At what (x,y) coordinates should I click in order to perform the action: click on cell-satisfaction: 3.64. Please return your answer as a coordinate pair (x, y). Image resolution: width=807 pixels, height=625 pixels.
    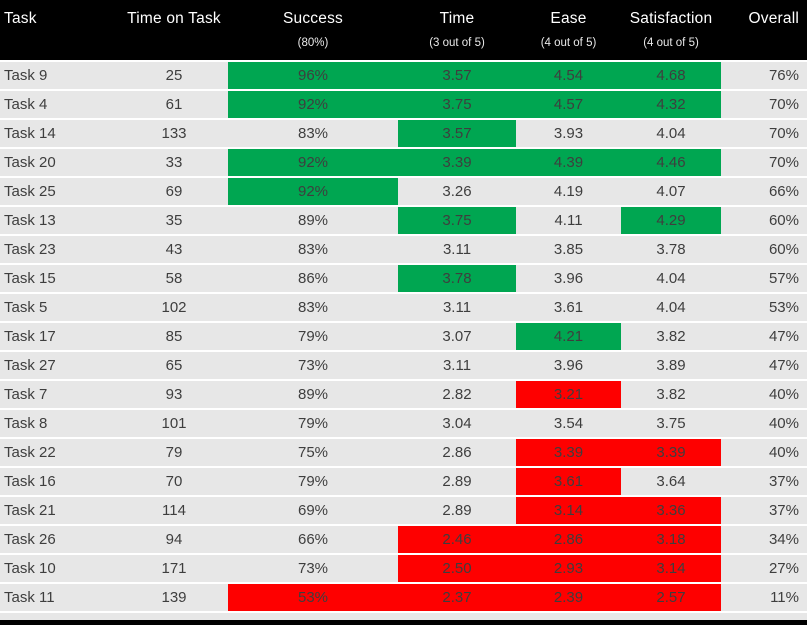
    Looking at the image, I should click on (671, 481).